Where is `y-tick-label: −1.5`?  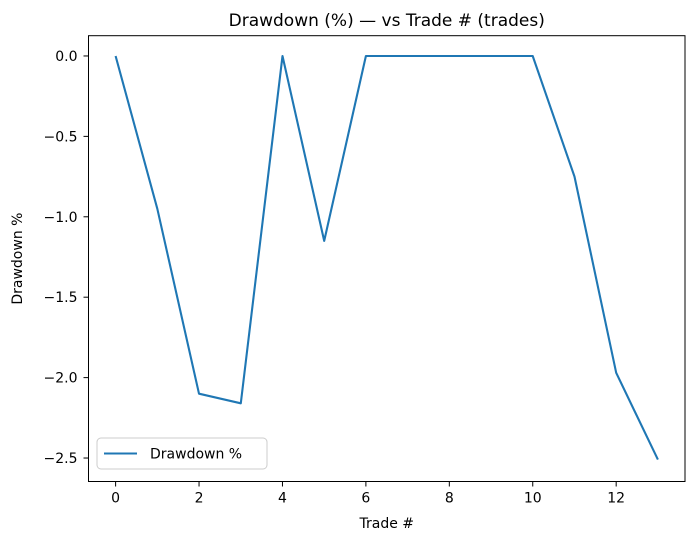
y-tick-label: −1.5 is located at coordinates (61, 298).